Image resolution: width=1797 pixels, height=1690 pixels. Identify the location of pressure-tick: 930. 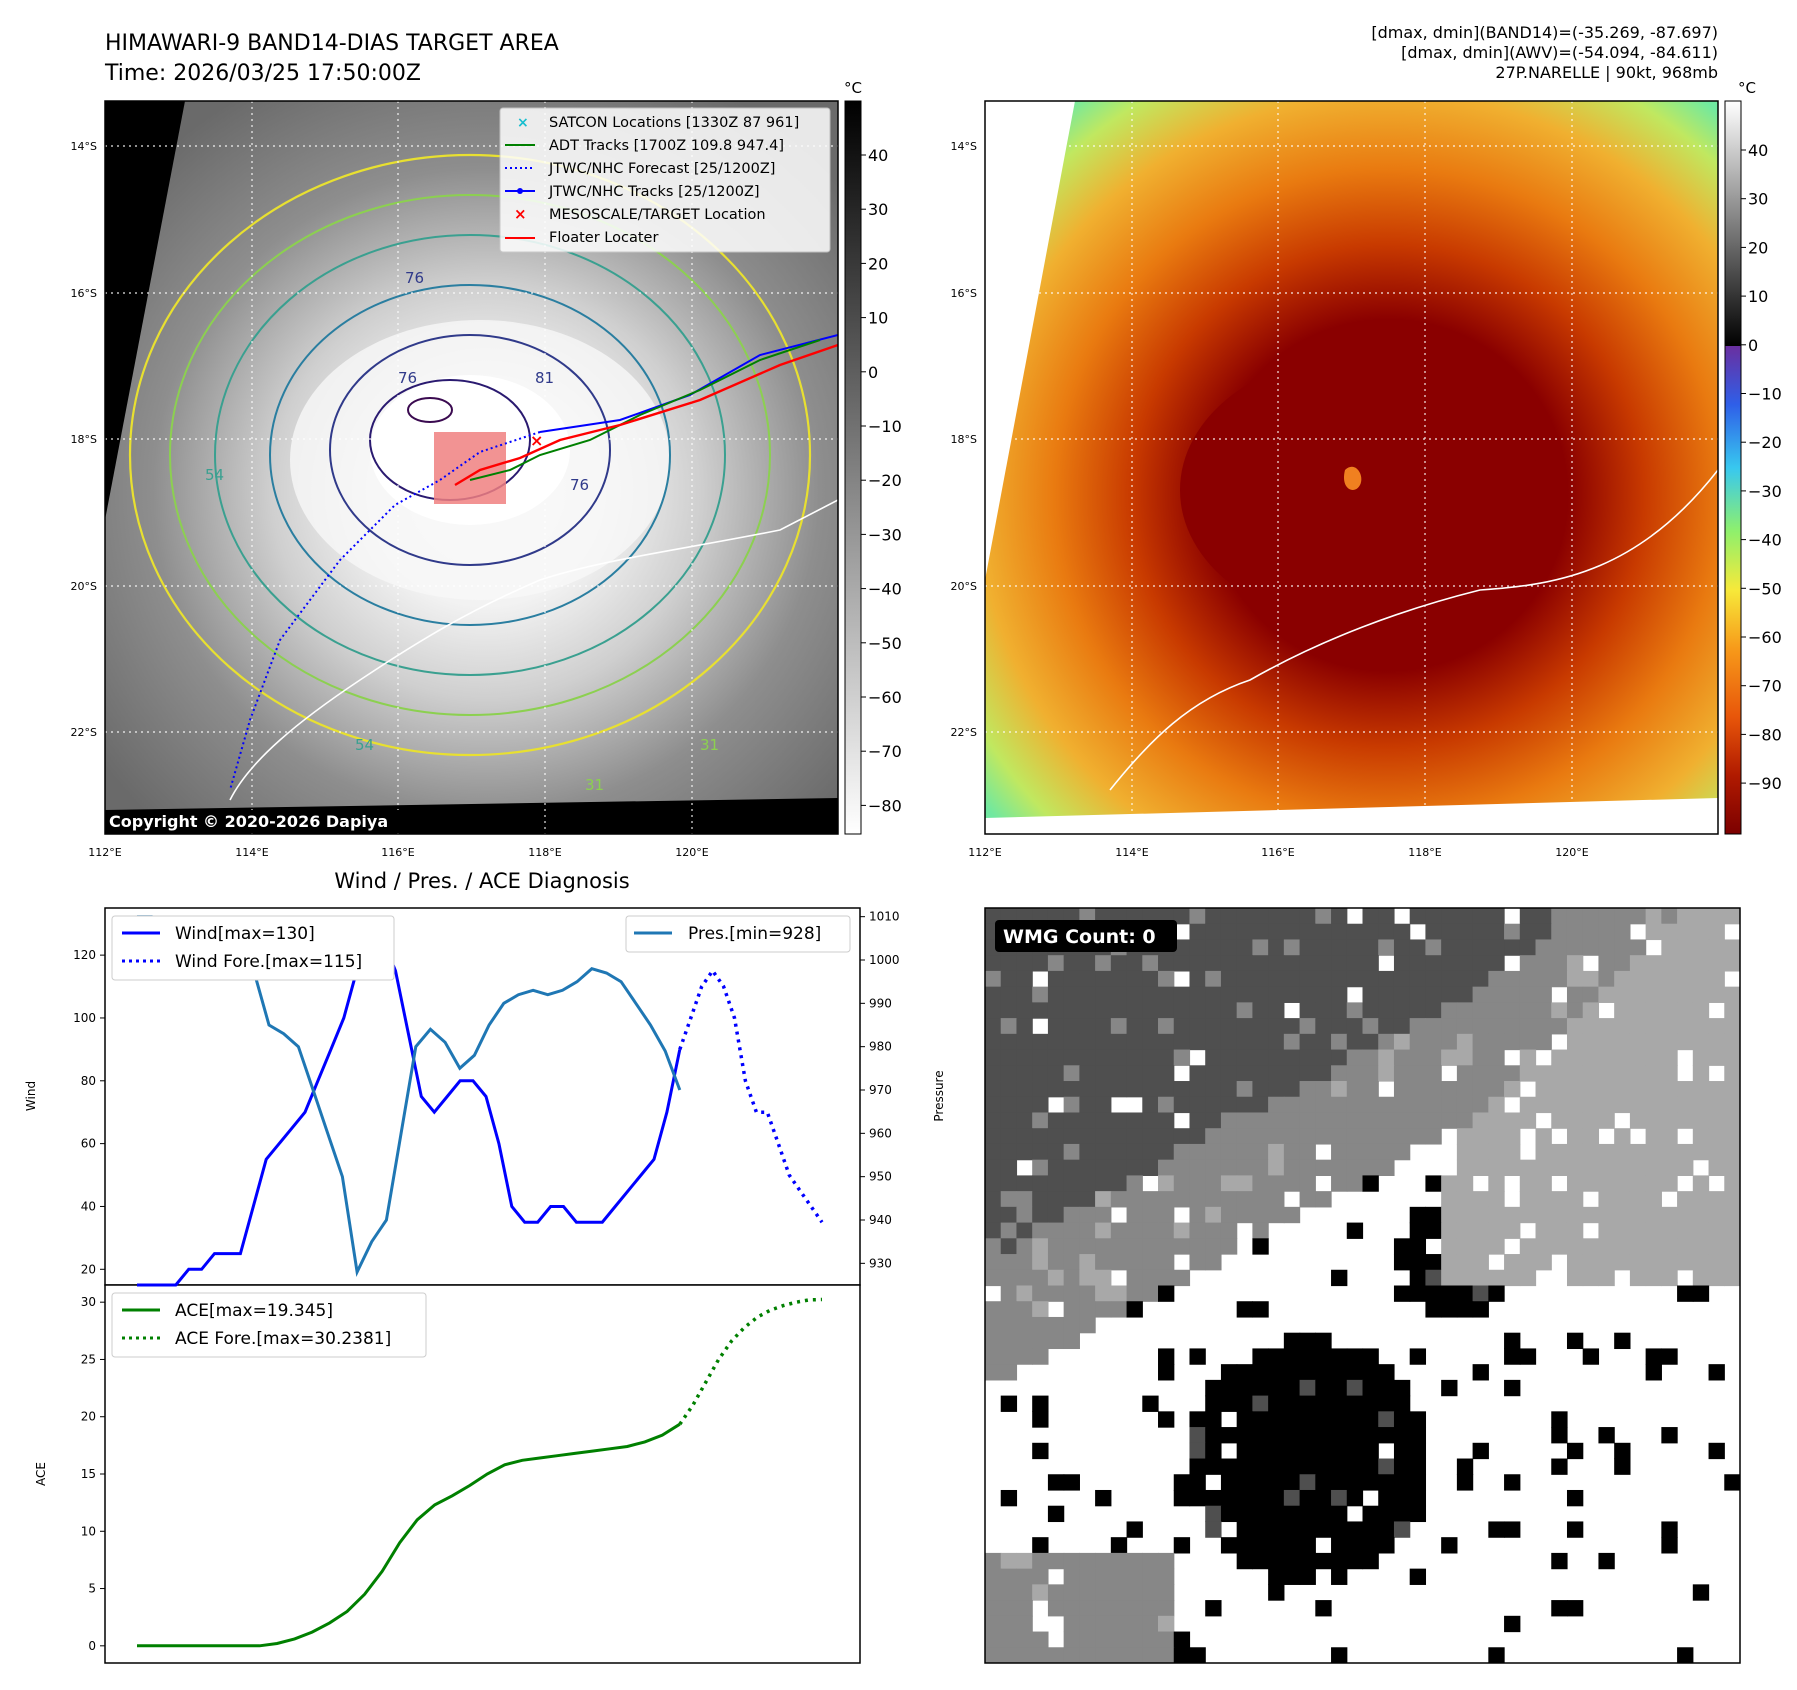
(880, 1263).